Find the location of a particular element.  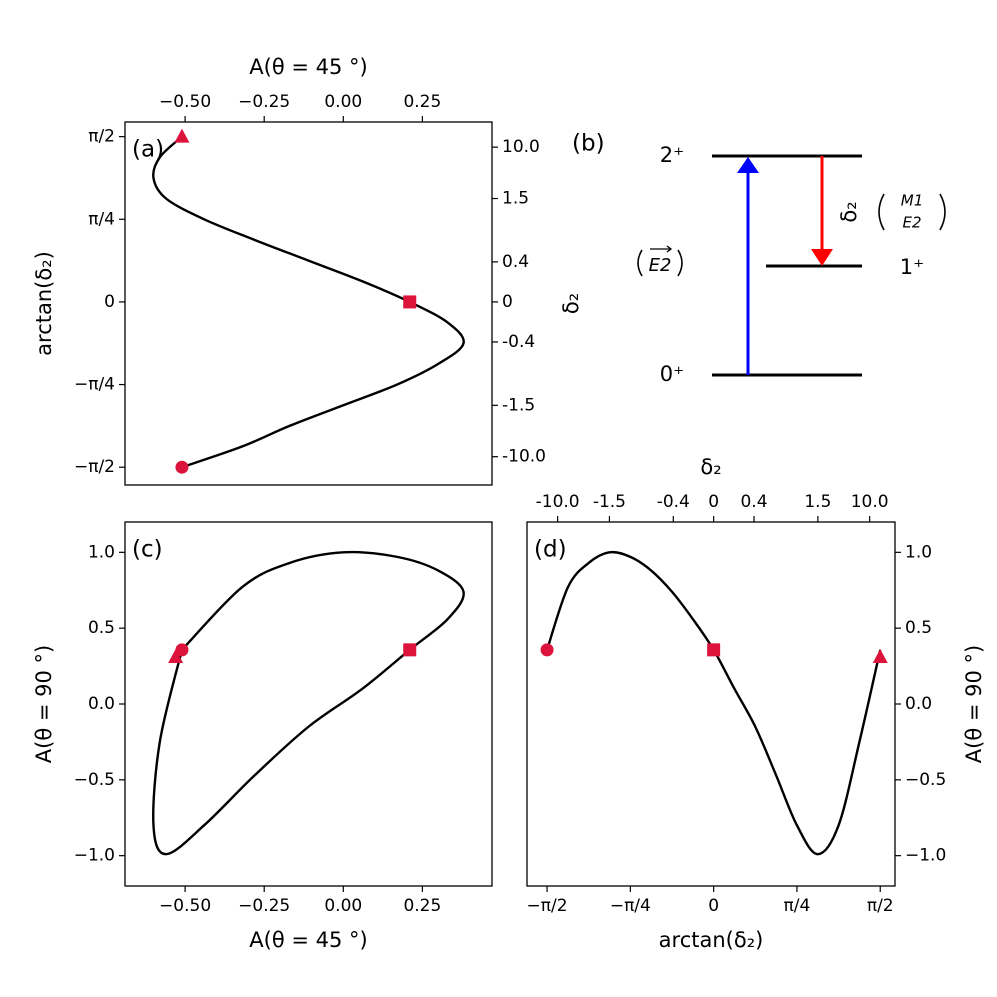

level-label: 0⁺ is located at coordinates (672, 374).